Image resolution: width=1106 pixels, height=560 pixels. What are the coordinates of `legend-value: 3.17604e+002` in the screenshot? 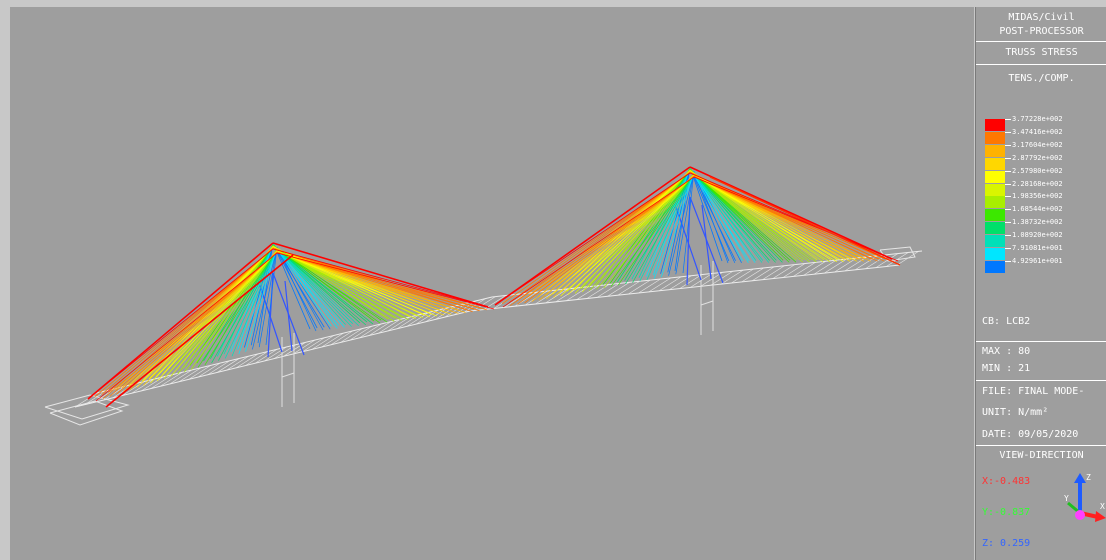 It's located at (1037, 144).